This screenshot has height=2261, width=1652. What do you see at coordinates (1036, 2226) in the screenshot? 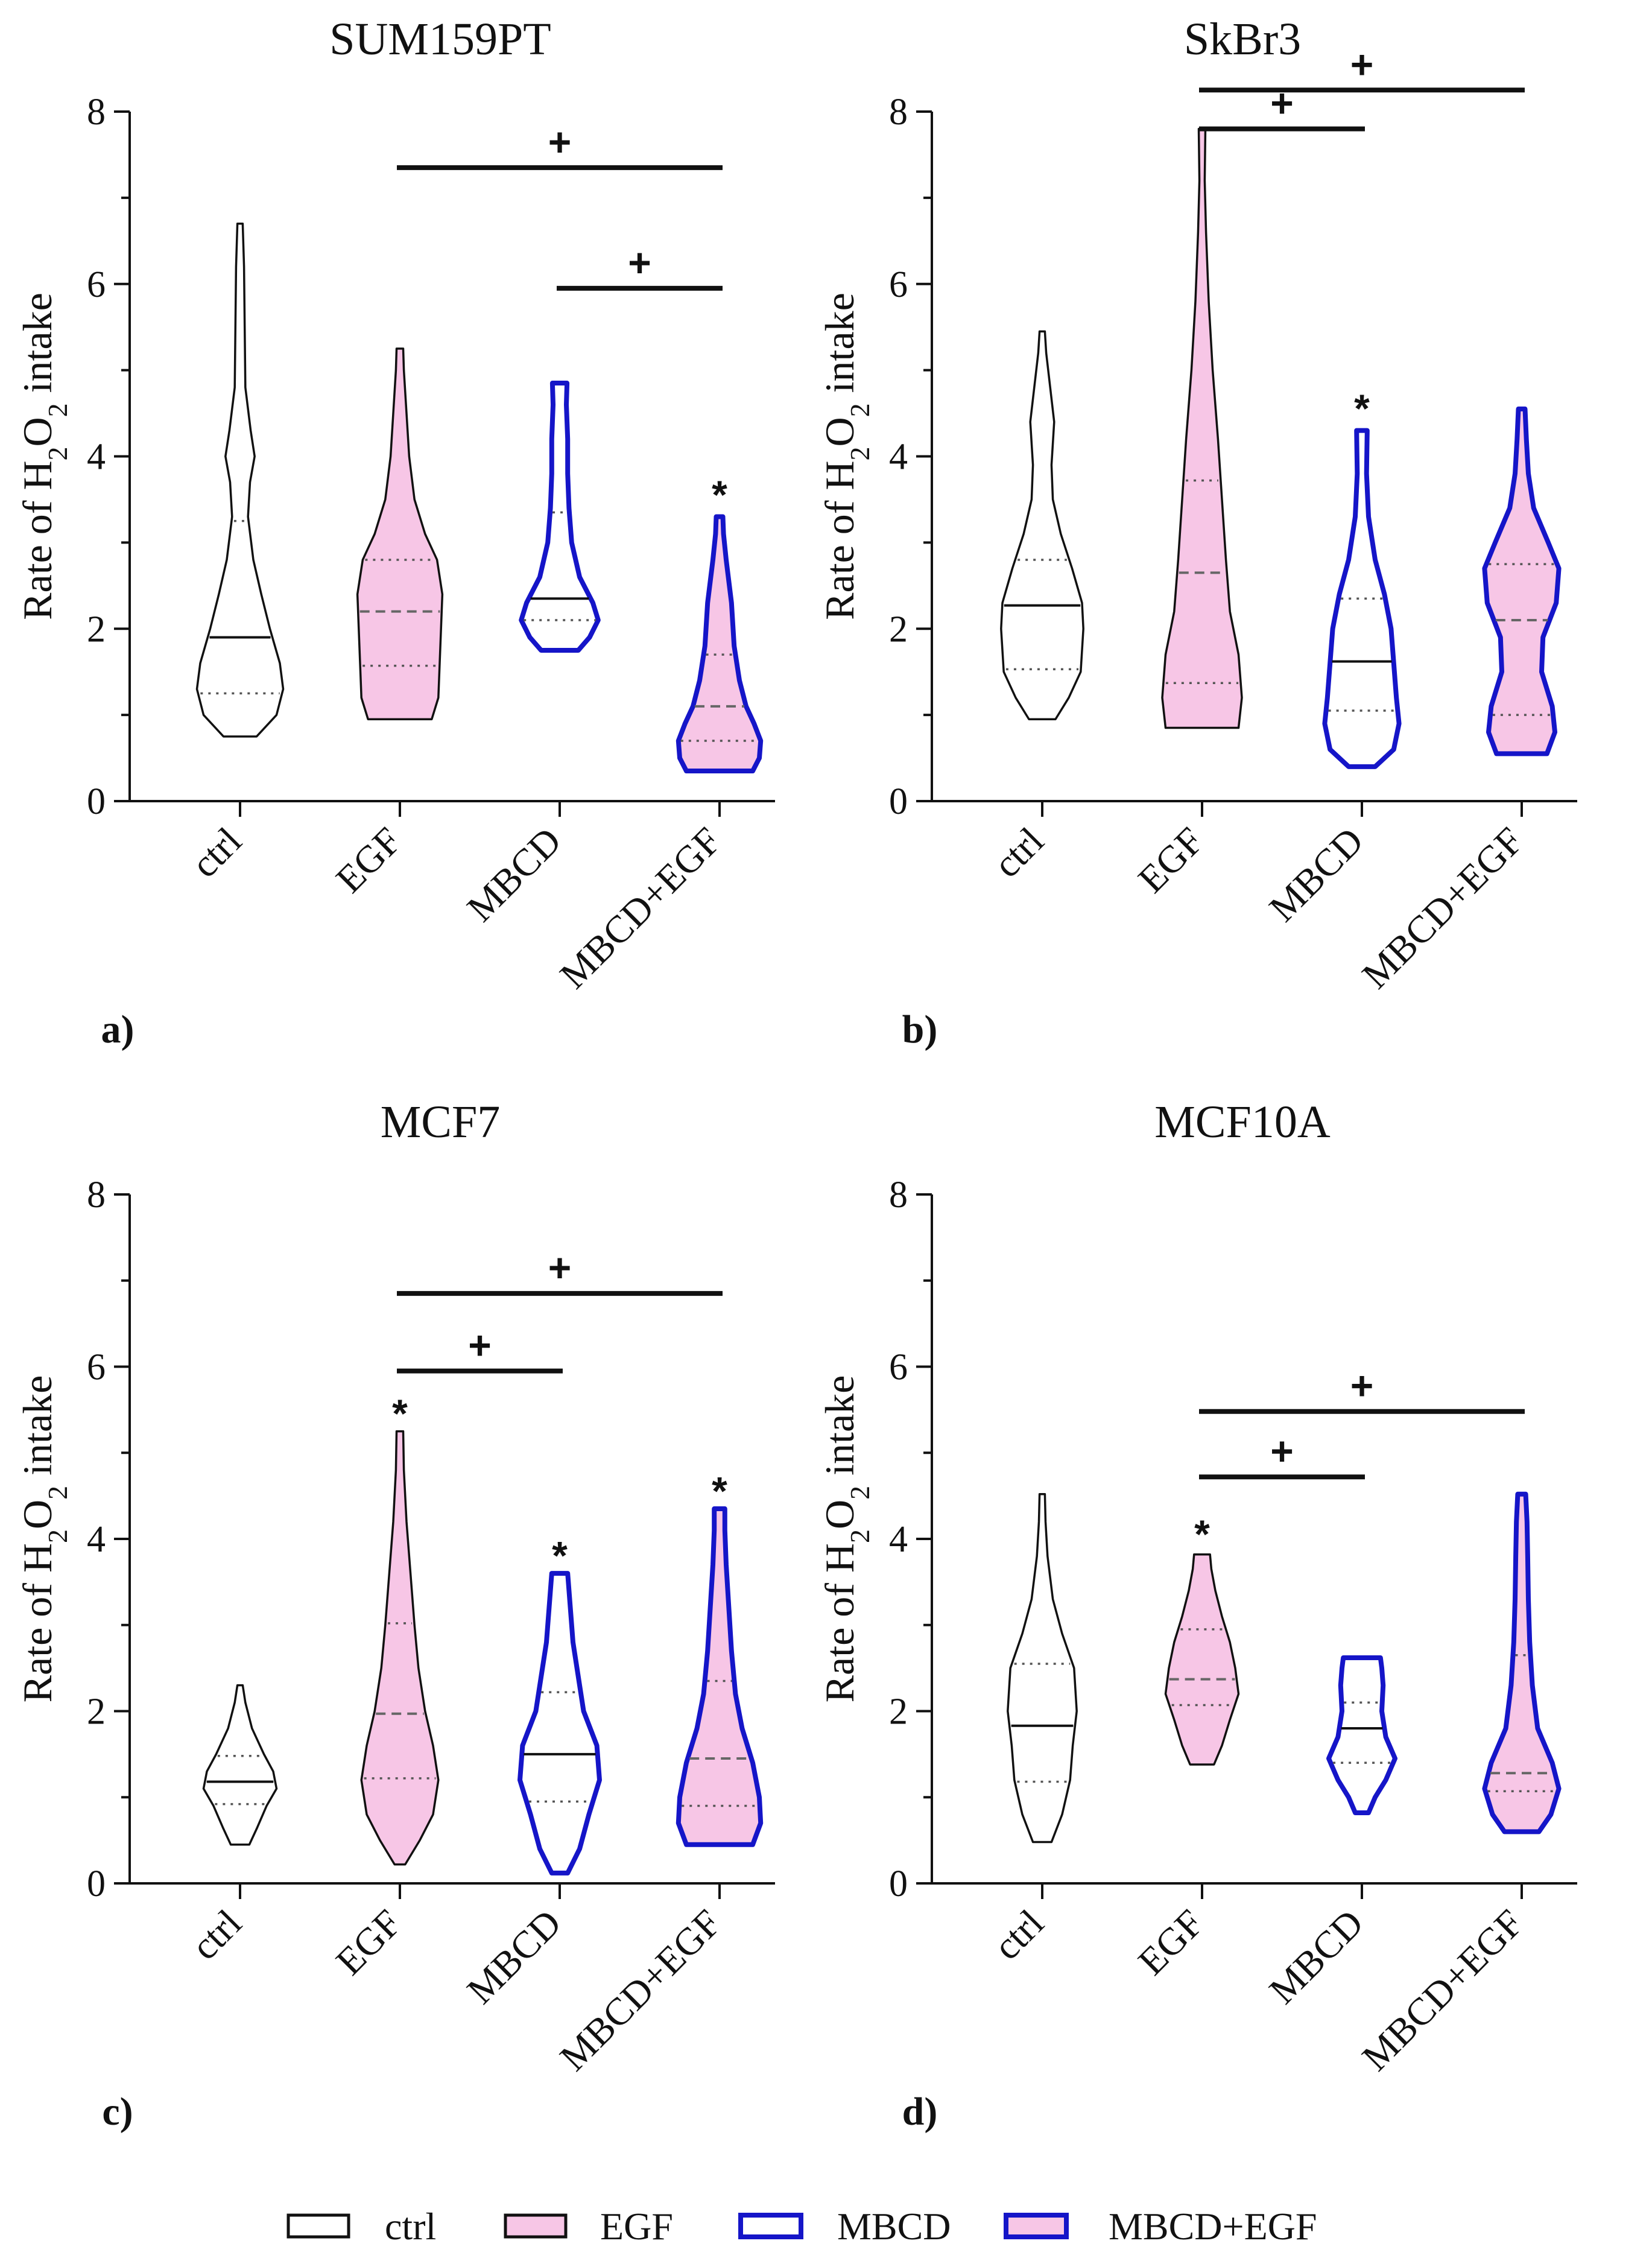
I see `legend-swatch-combo` at bounding box center [1036, 2226].